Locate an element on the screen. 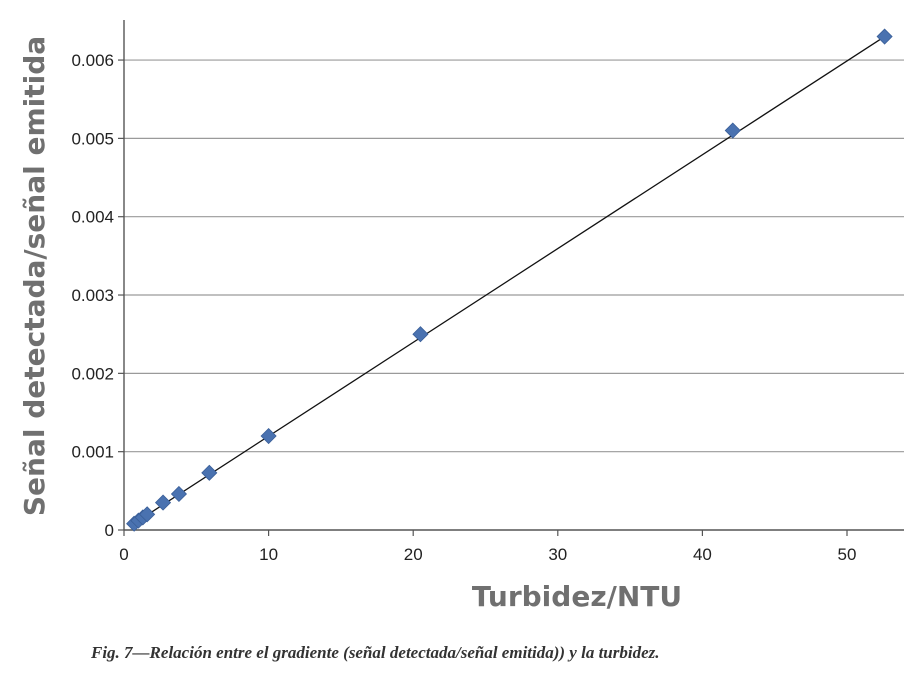 The image size is (910, 675). y-tick-label: 0.005 is located at coordinates (92, 138).